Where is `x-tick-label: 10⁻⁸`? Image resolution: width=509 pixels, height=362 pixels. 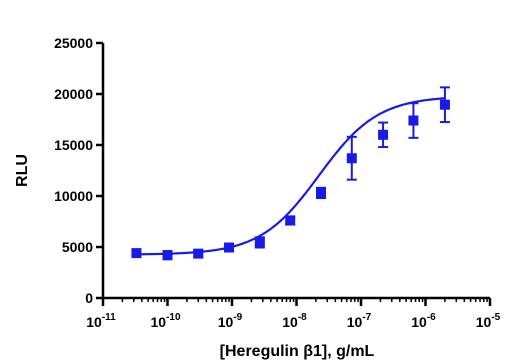
x-tick-label: 10⁻⁸ is located at coordinates (294, 321).